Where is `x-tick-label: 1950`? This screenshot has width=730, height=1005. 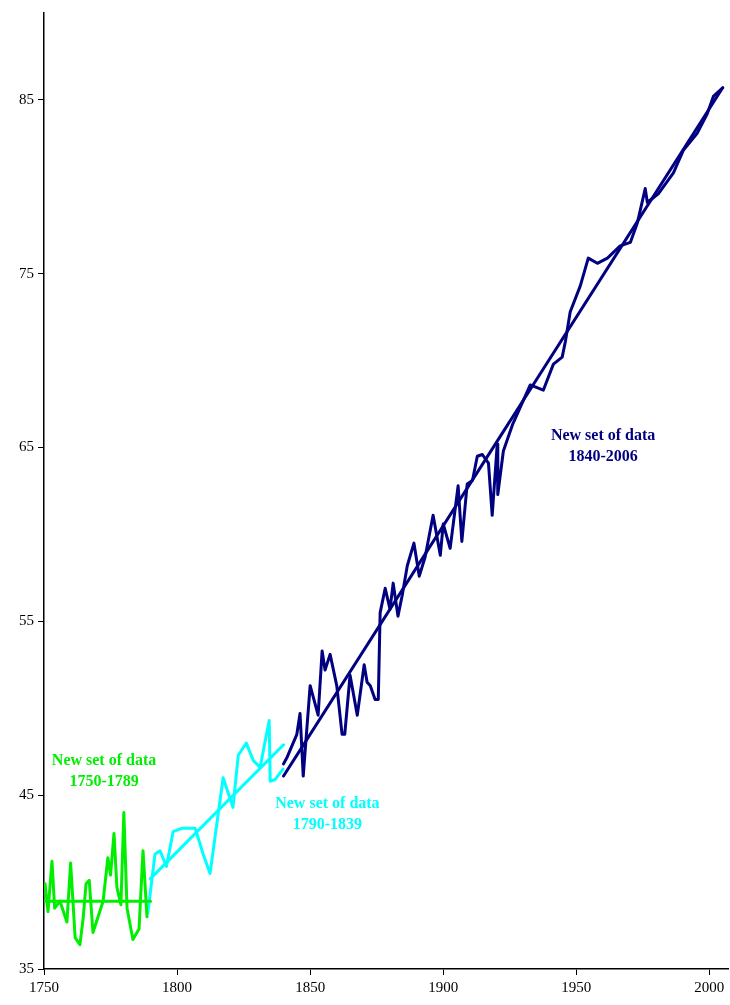
x-tick-label: 1950 is located at coordinates (576, 986).